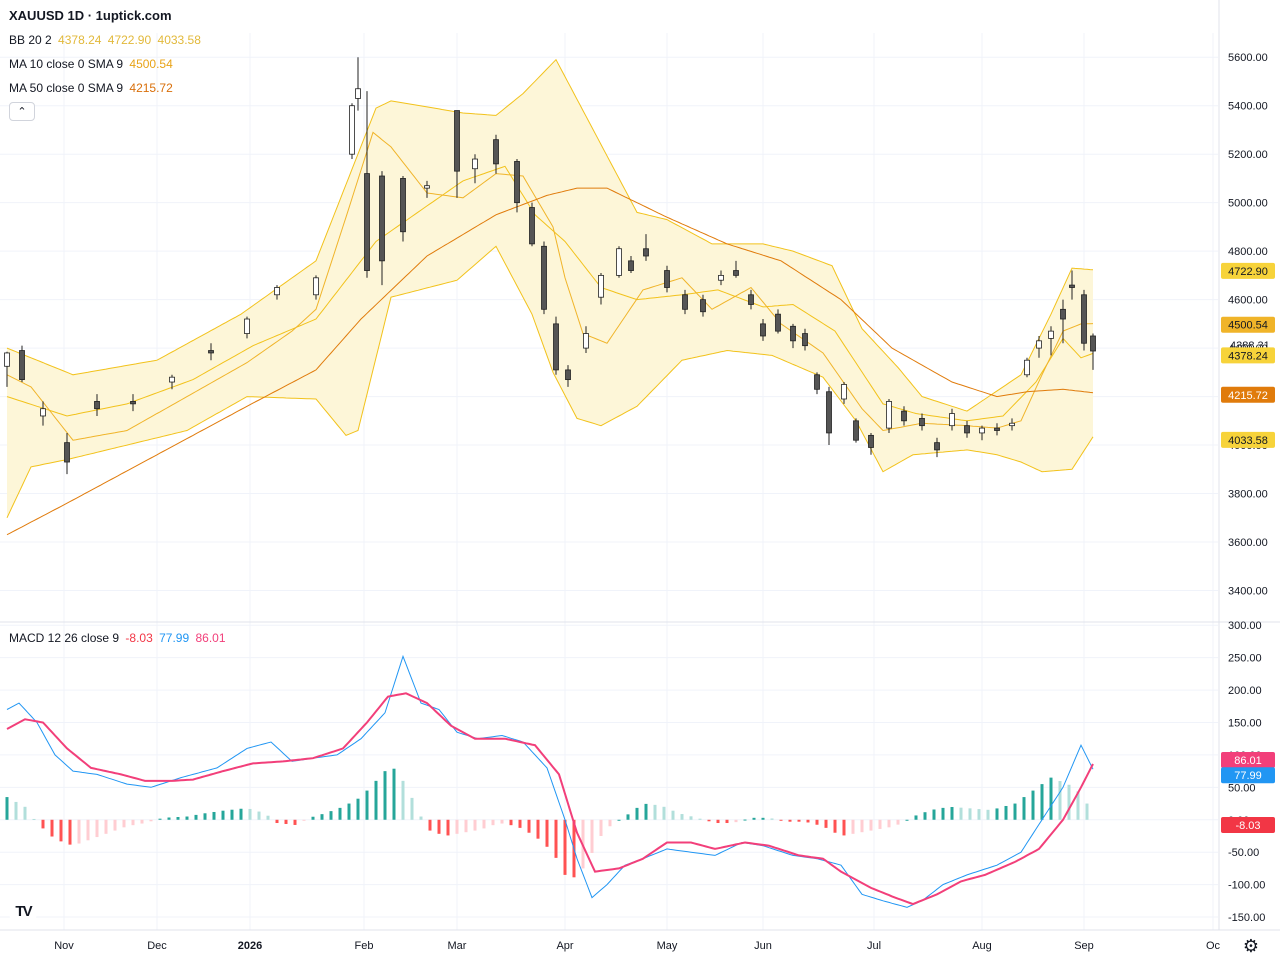 This screenshot has width=1280, height=960. I want to click on label-ma10-text: 4500.54, so click(1248, 326).